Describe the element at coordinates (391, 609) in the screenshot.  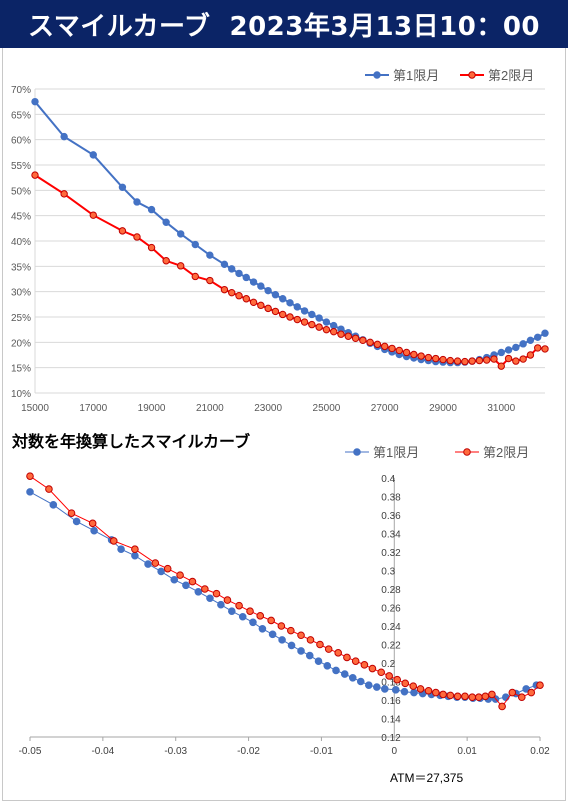
I see `c2-y-tick-label: 0.26` at that location.